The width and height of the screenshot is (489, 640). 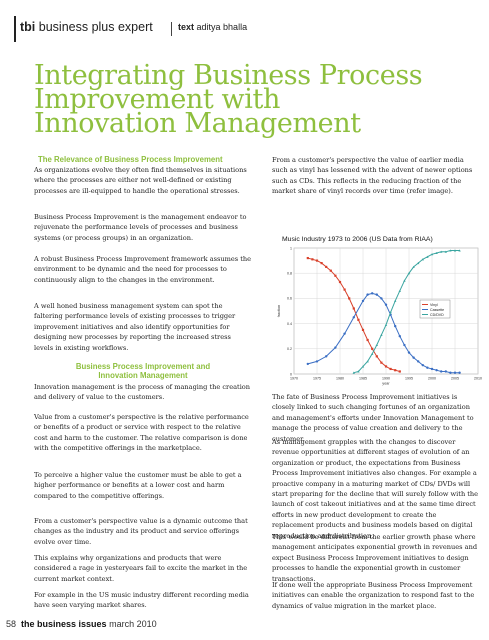 I want to click on legend-entry: Cassette, so click(x=437, y=310).